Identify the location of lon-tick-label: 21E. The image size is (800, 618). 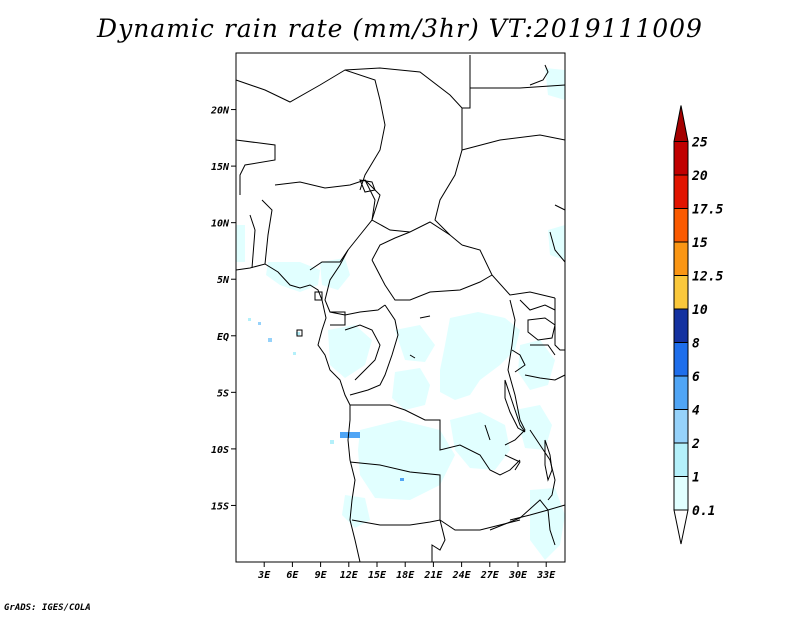
(433, 575).